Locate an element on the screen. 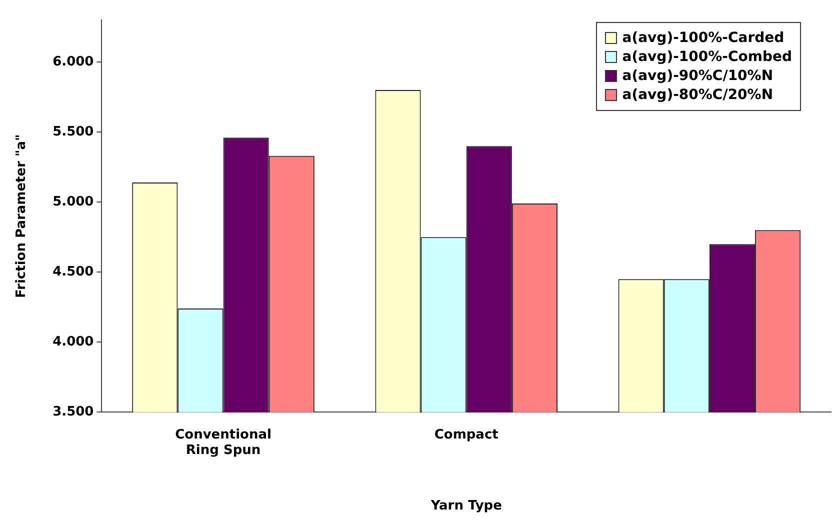 This screenshot has height=528, width=833. legend-label: a(avg)-100%-Combed is located at coordinates (707, 57).